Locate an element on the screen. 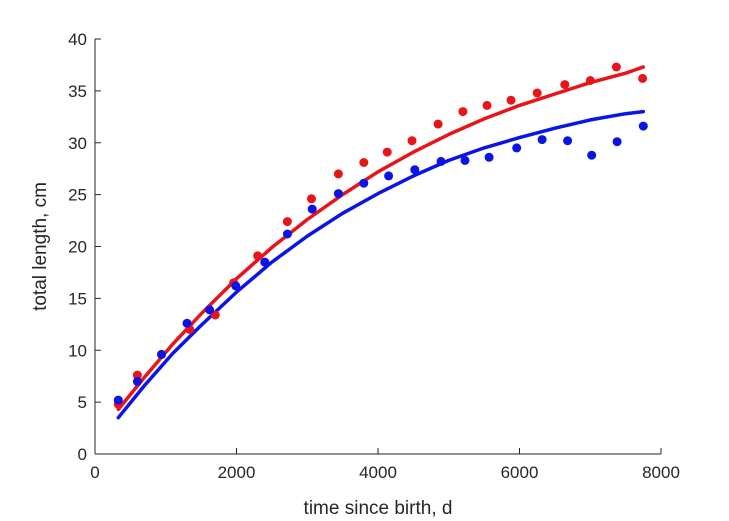 Image resolution: width=729 pixels, height=521 pixels. x-tick-label: 6000 is located at coordinates (520, 472).